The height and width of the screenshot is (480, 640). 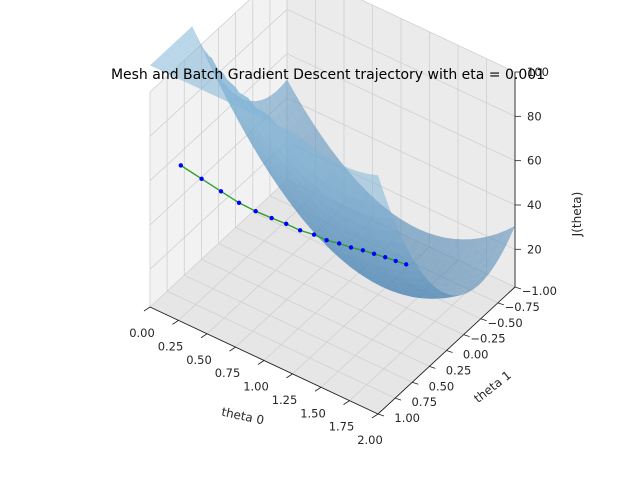 What do you see at coordinates (363, 250) in the screenshot?
I see `trajectory-point` at bounding box center [363, 250].